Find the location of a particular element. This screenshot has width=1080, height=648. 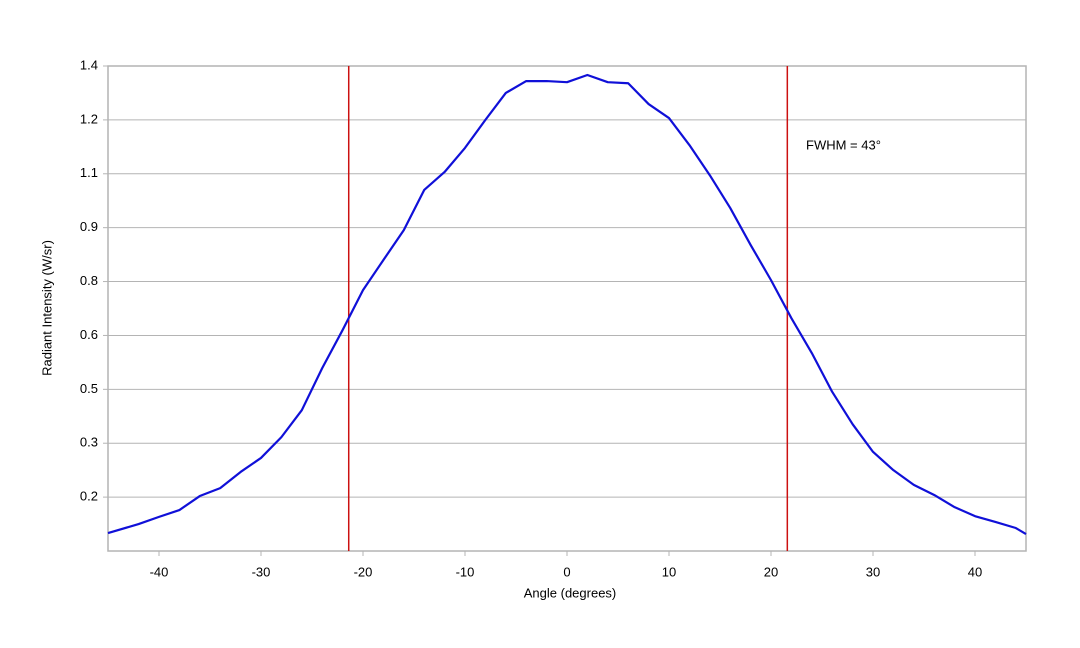

y-tick-label: 1.1 is located at coordinates (89, 172).